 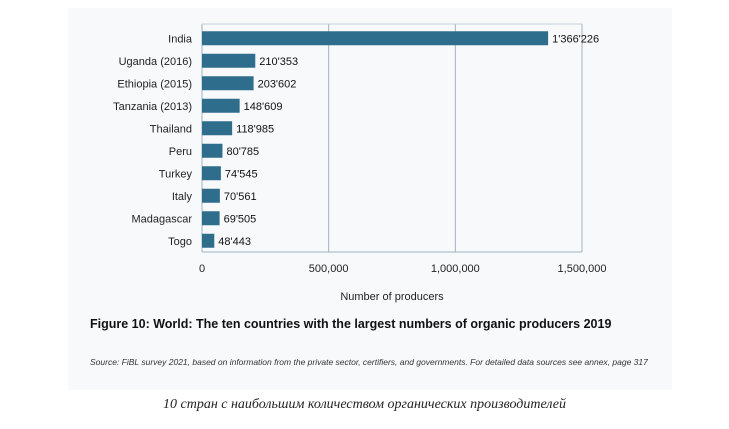 I want to click on value-label: 118'985, so click(x=255, y=129).